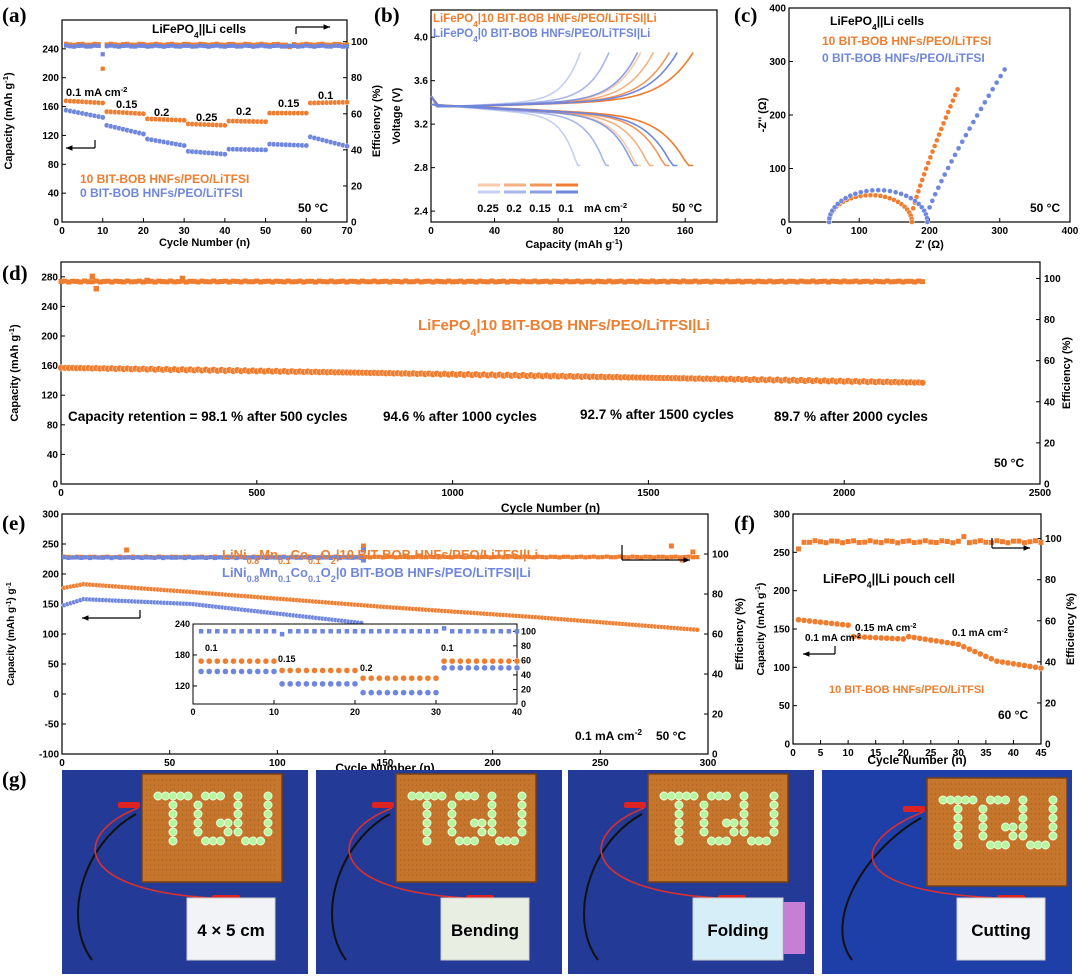  What do you see at coordinates (326, 27) in the screenshot?
I see `arrow-right-efficiency-head` at bounding box center [326, 27].